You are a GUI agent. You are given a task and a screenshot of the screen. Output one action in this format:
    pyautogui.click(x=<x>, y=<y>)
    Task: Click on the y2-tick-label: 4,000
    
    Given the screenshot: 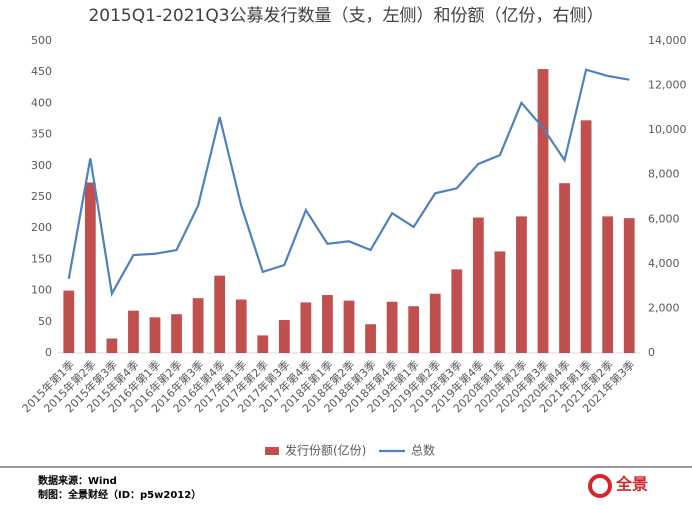 What is the action you would take?
    pyautogui.click(x=664, y=263)
    